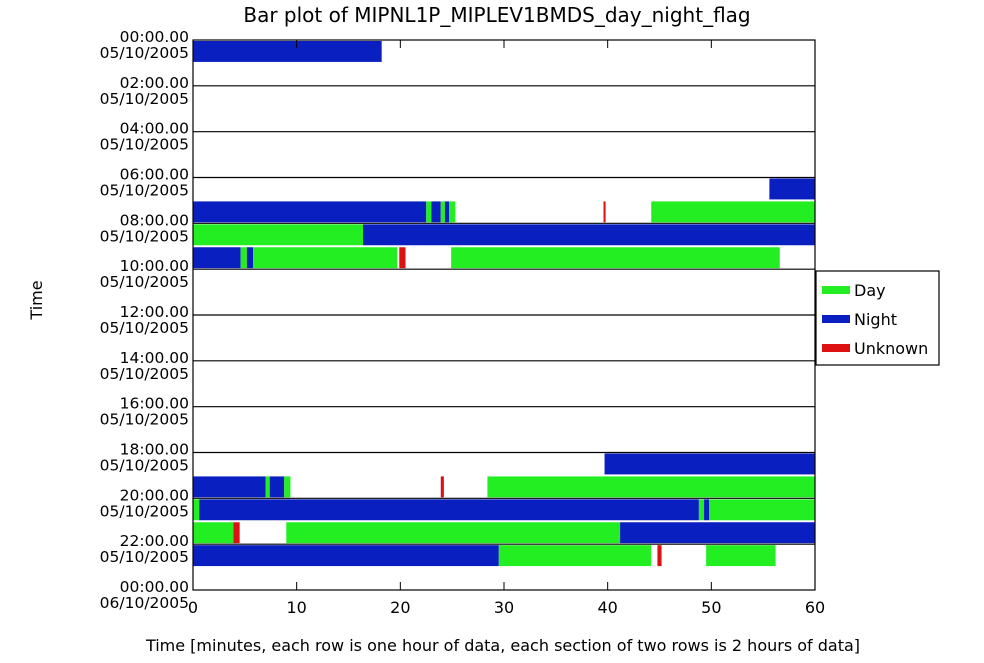 The image size is (984, 663). What do you see at coordinates (296, 607) in the screenshot?
I see `x-tick-label: 10` at bounding box center [296, 607].